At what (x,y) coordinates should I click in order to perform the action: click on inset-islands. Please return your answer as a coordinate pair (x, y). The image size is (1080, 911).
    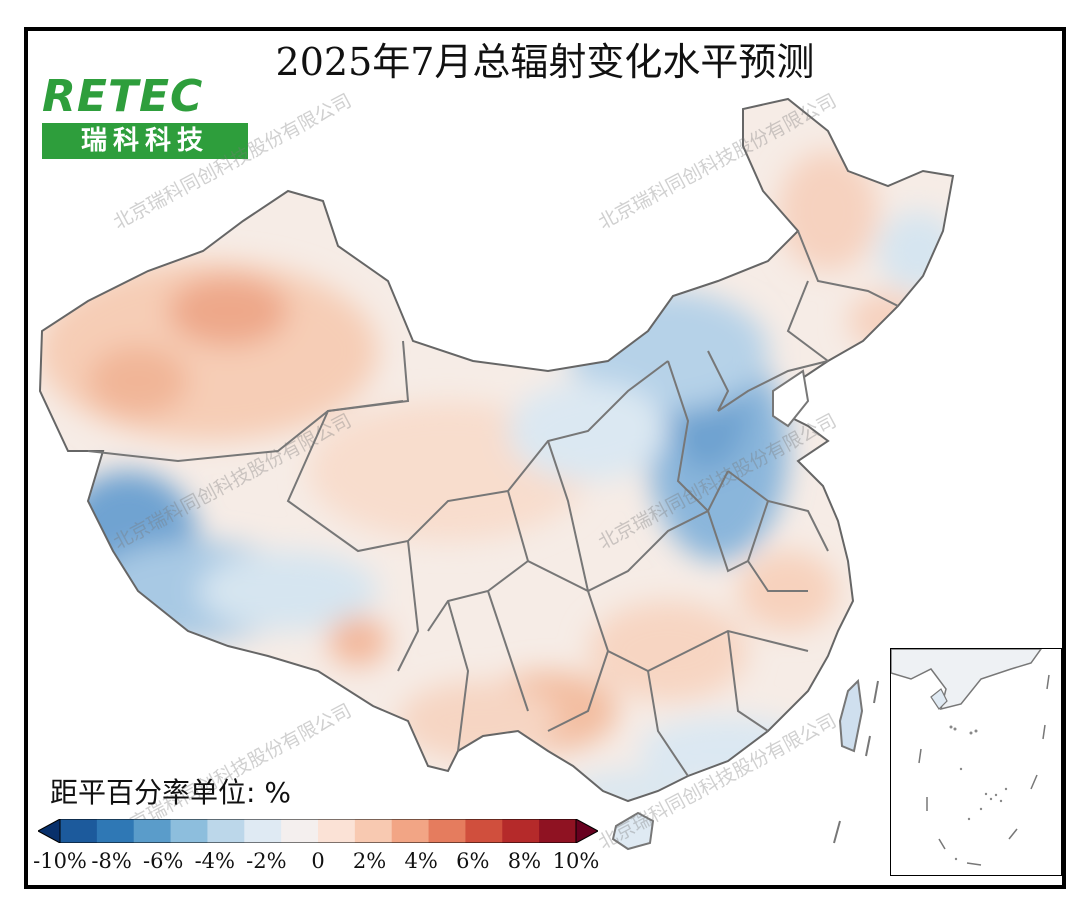
    Looking at the image, I should click on (978, 793).